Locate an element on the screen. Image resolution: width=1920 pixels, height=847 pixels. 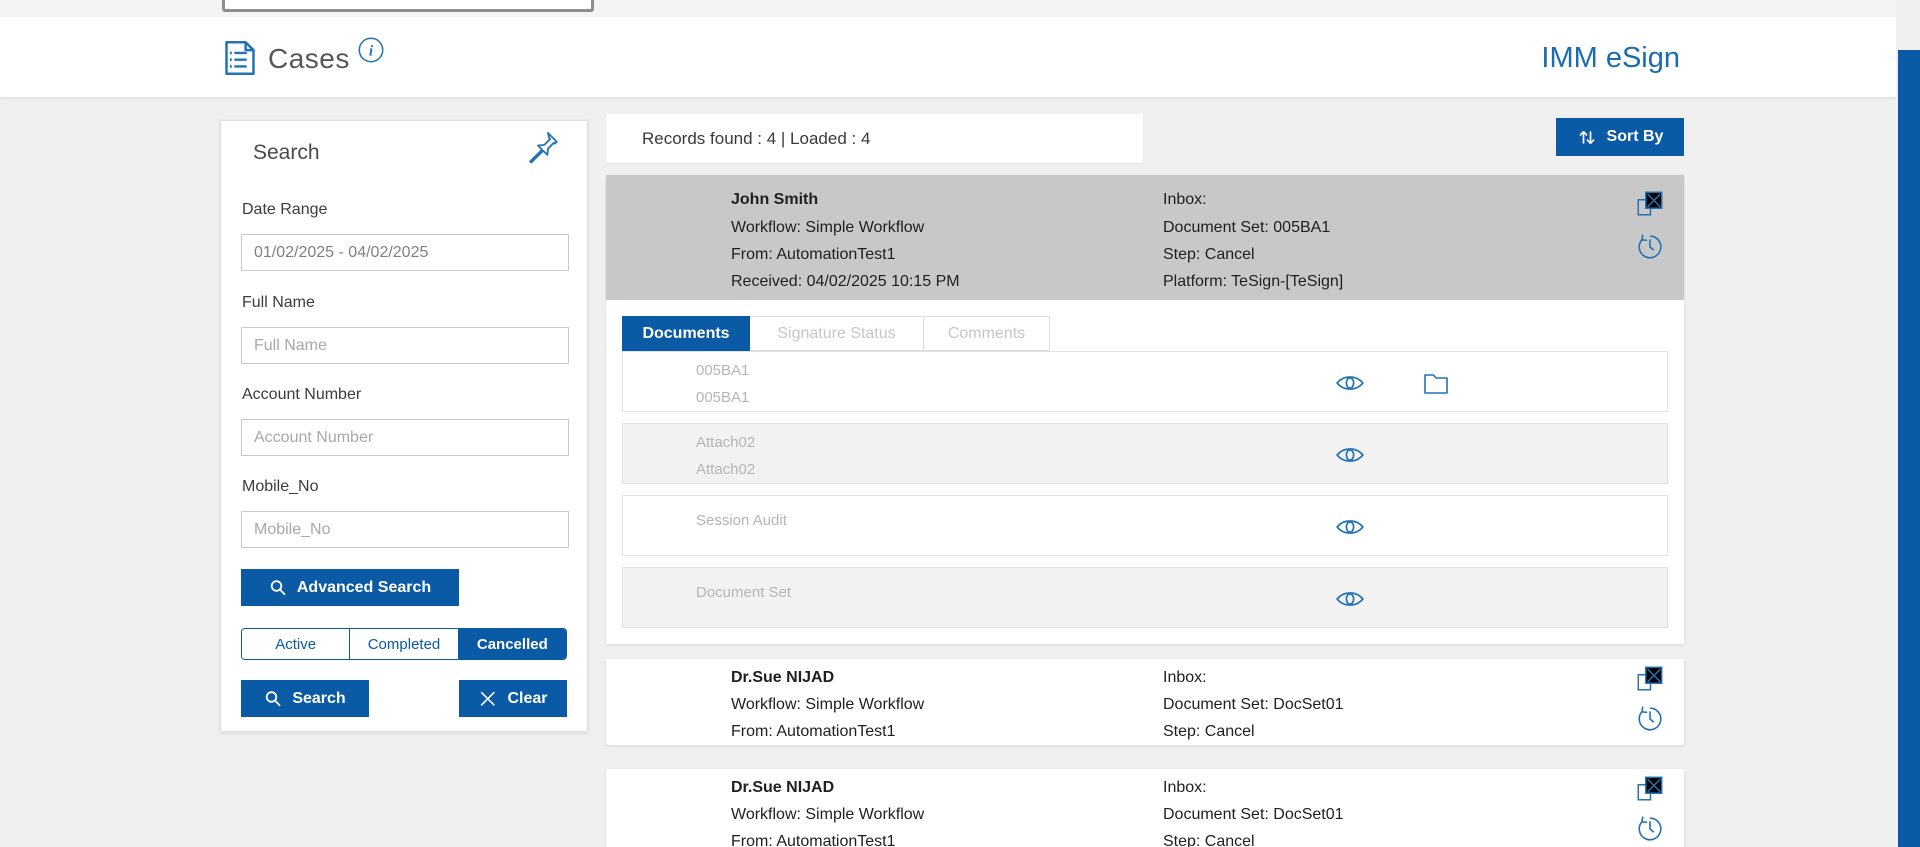
full-name-input is located at coordinates (405, 345).